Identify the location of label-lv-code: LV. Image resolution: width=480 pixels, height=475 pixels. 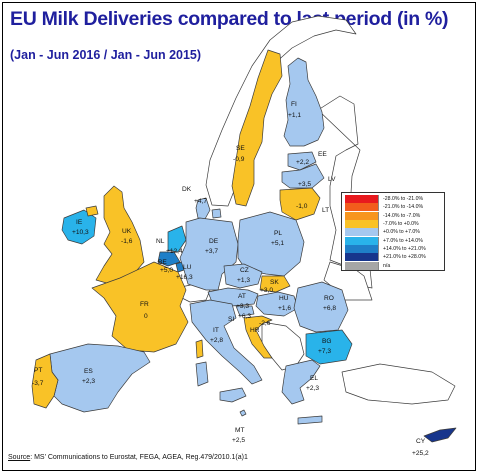
(332, 179).